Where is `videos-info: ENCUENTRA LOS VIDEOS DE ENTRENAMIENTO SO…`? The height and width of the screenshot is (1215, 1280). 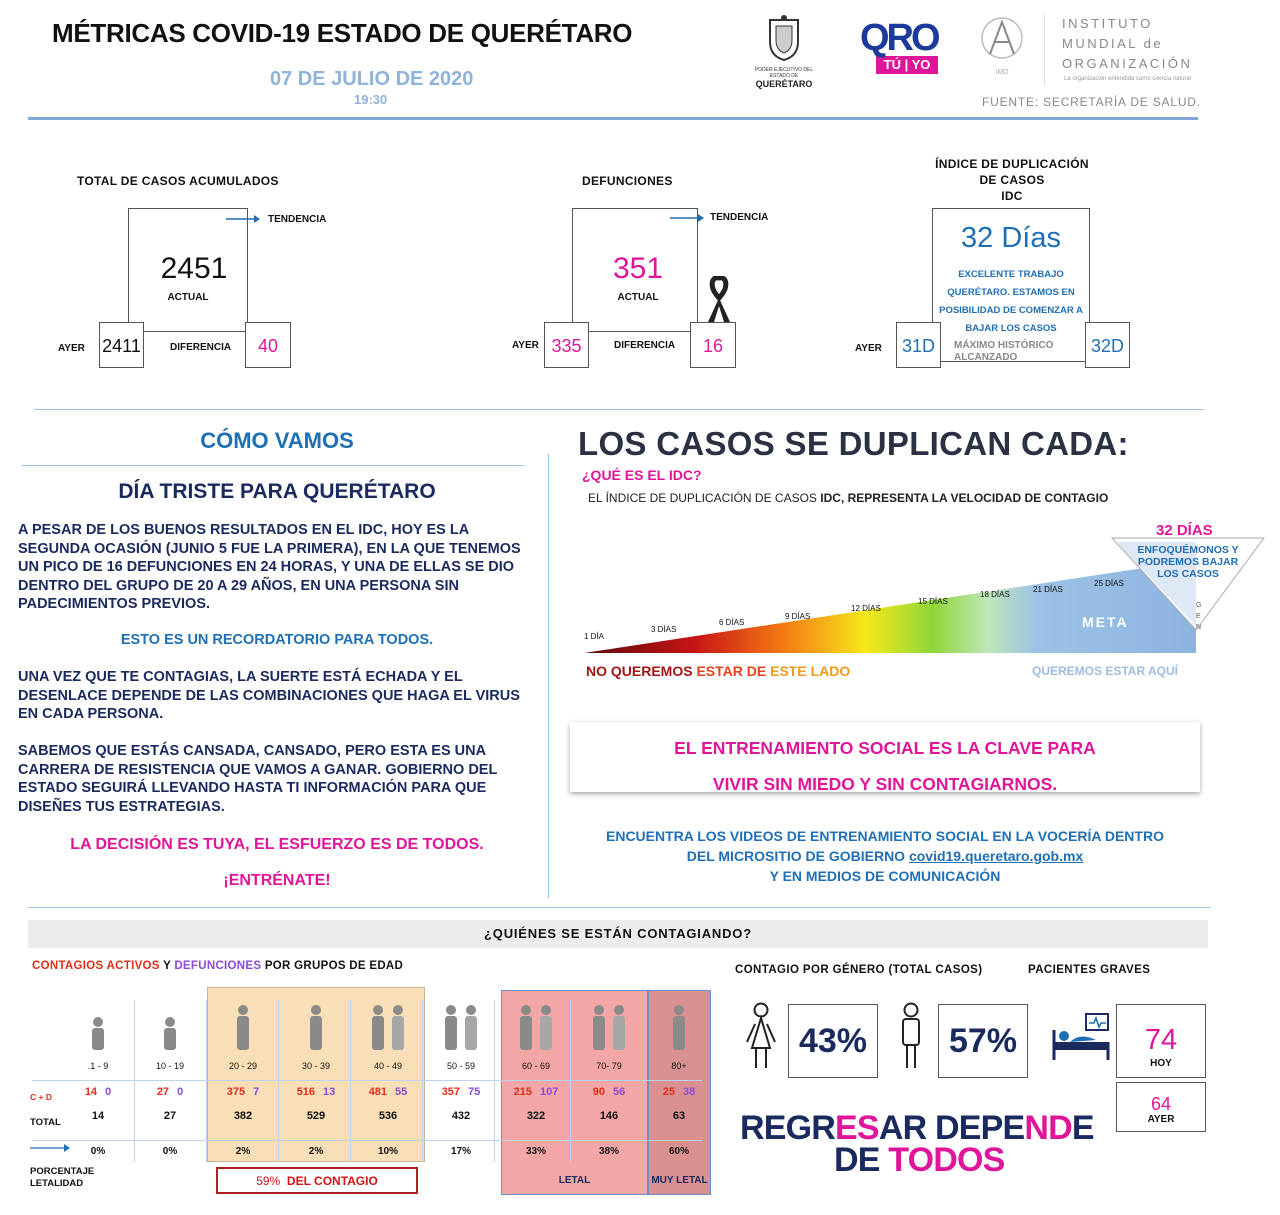 videos-info: ENCUENTRA LOS VIDEOS DE ENTRENAMIENTO SO… is located at coordinates (885, 856).